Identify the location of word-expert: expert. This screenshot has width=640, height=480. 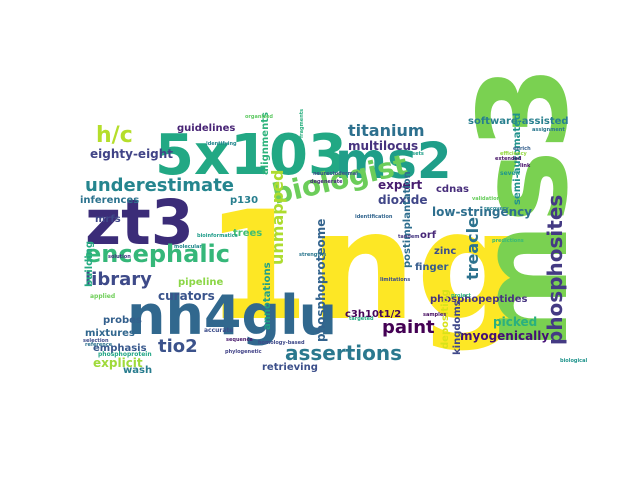
(400, 185).